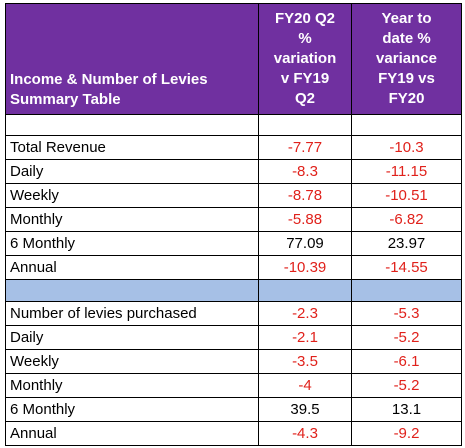  I want to click on ytd-header-line: FY20, so click(406, 98).